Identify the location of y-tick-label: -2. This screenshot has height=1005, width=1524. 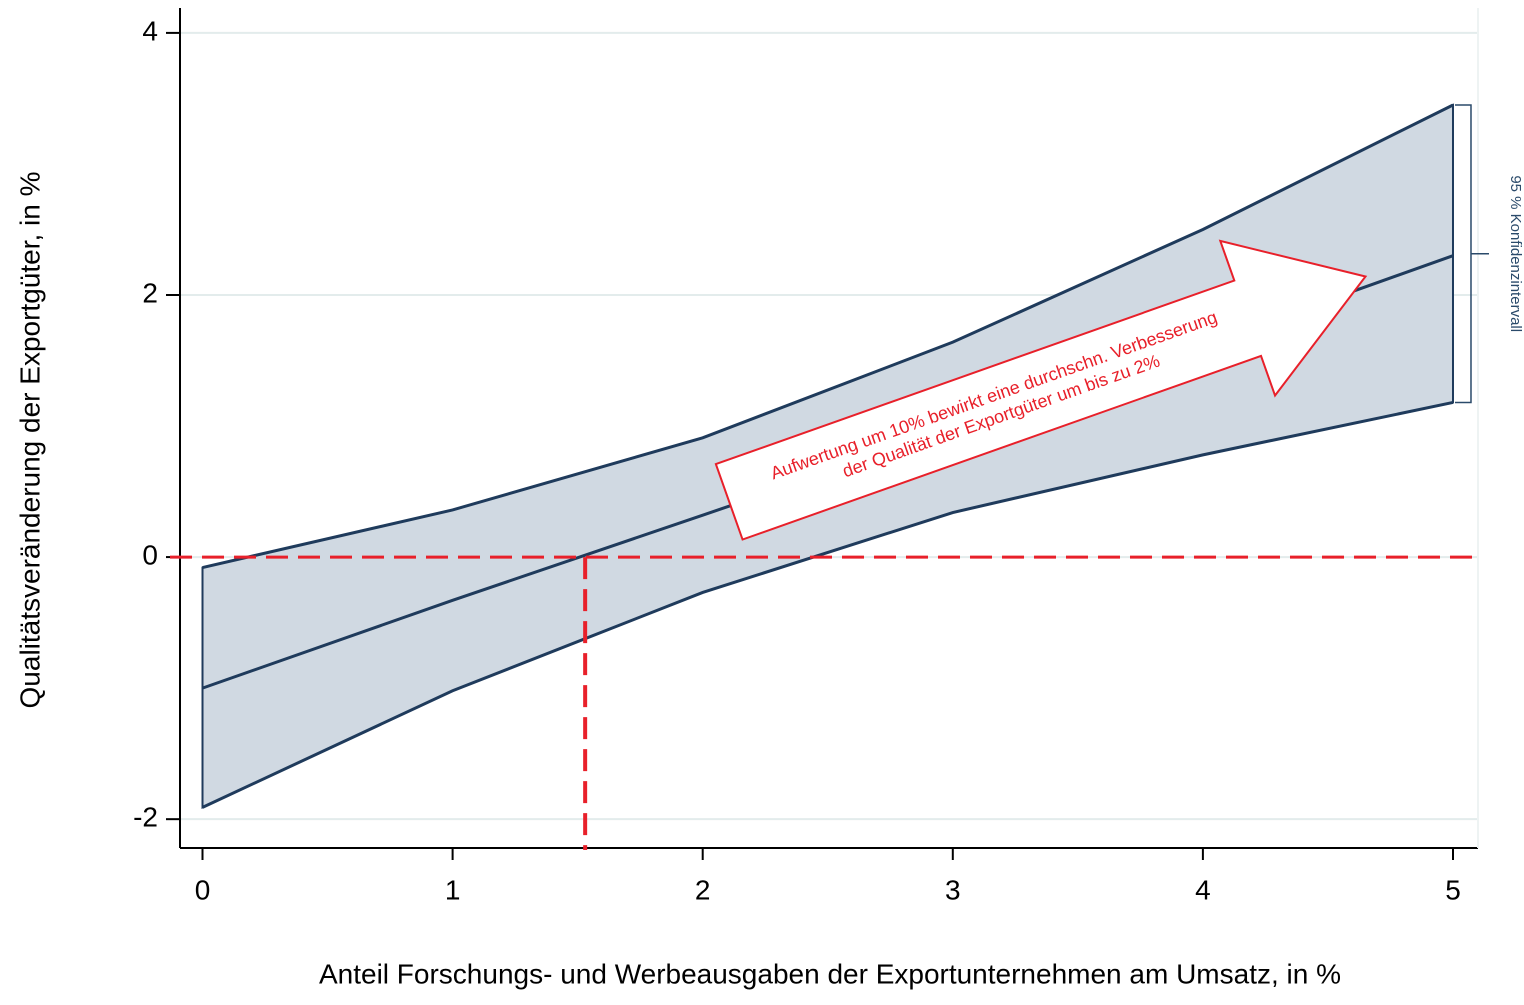
(145, 817).